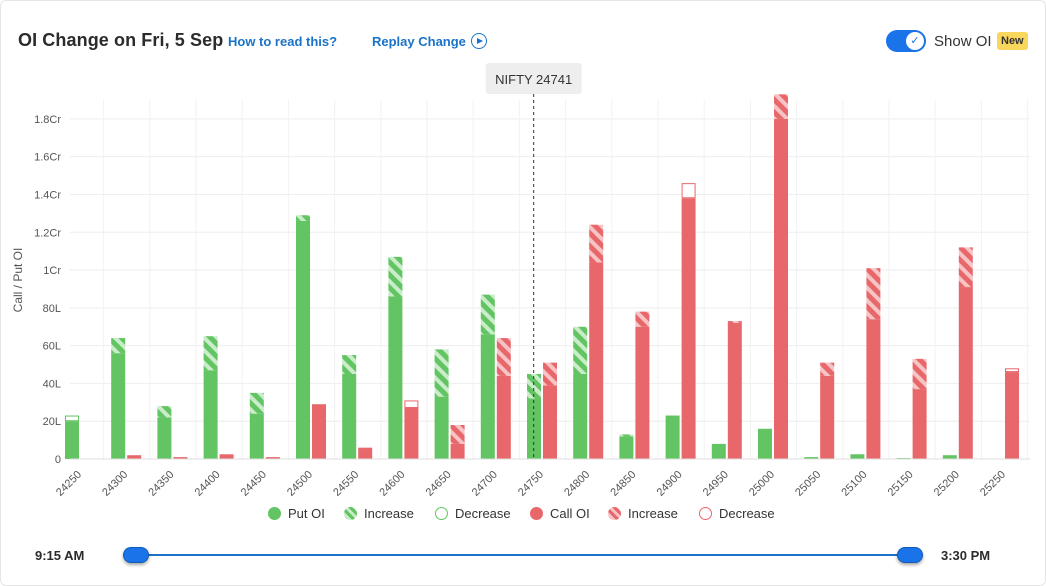  I want to click on legend-call-oi: Call OI, so click(560, 513).